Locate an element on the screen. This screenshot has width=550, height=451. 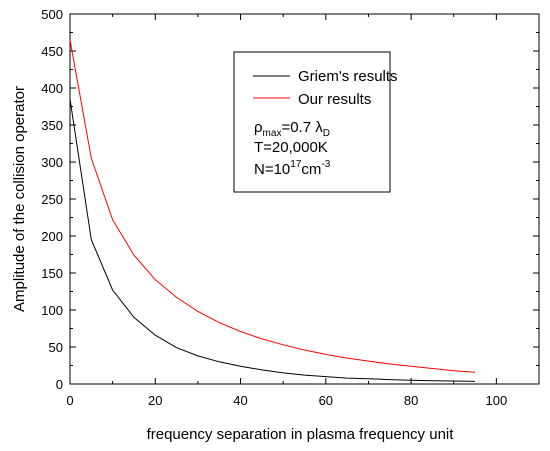
density-unit-exponent: -3 is located at coordinates (325, 164).